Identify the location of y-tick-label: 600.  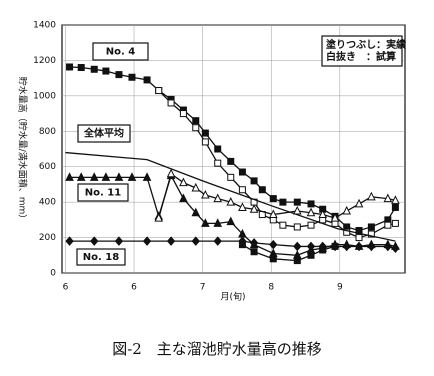
(47, 167).